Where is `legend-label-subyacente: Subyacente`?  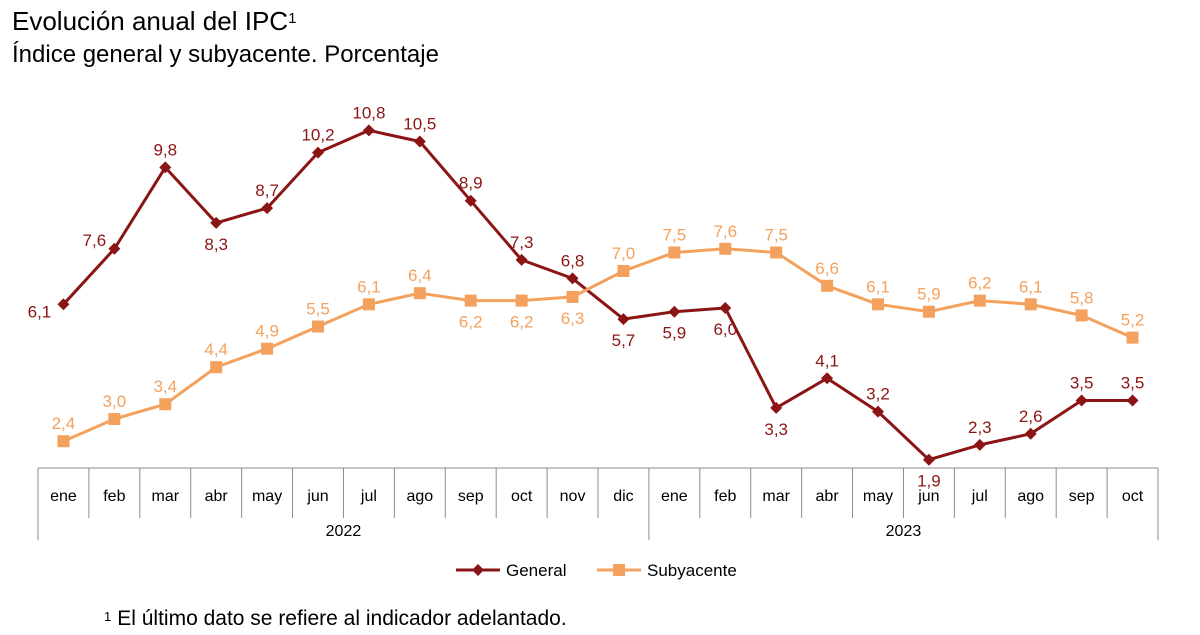
legend-label-subyacente: Subyacente is located at coordinates (692, 570).